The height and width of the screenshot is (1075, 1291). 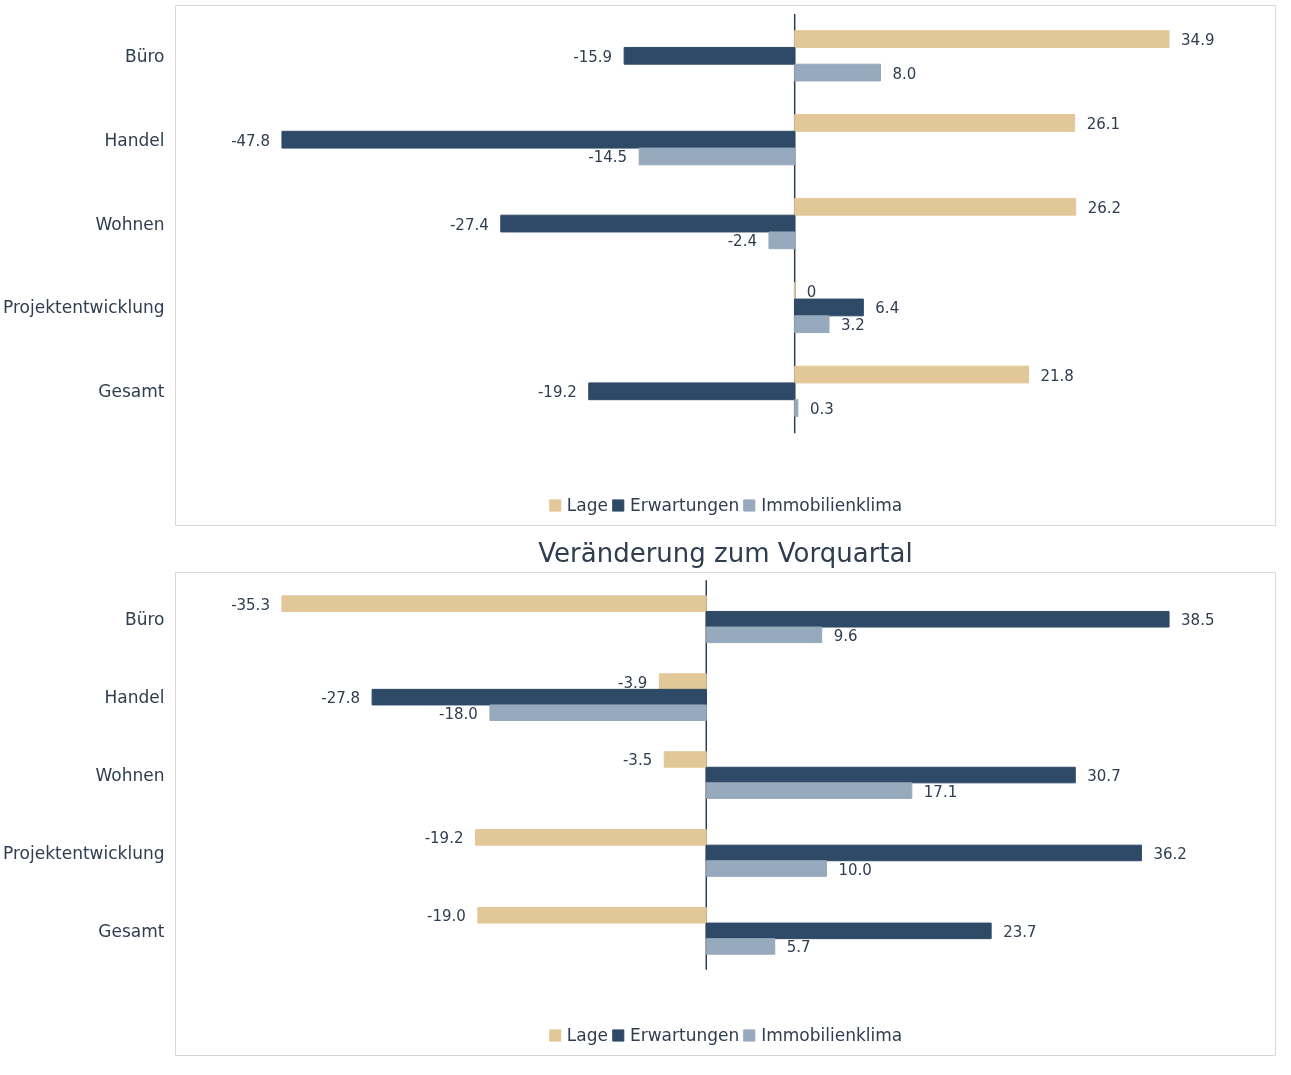 What do you see at coordinates (1057, 375) in the screenshot?
I see `data-label: 21.8` at bounding box center [1057, 375].